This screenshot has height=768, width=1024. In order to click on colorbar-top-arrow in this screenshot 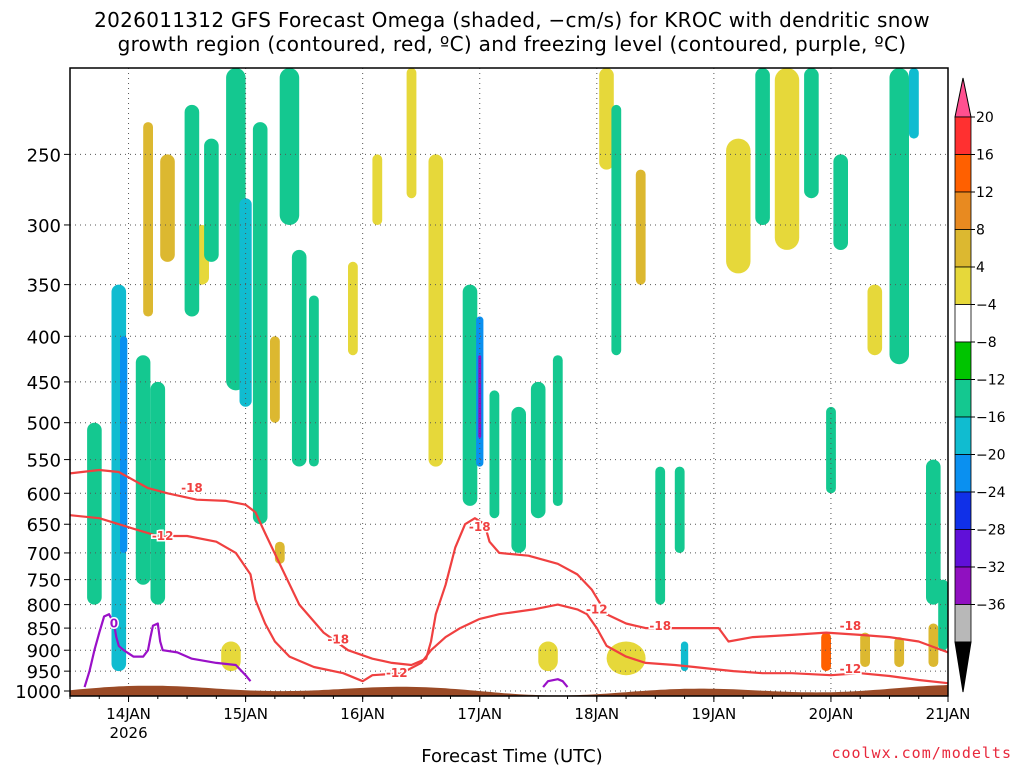, I will do `click(963, 97)`.